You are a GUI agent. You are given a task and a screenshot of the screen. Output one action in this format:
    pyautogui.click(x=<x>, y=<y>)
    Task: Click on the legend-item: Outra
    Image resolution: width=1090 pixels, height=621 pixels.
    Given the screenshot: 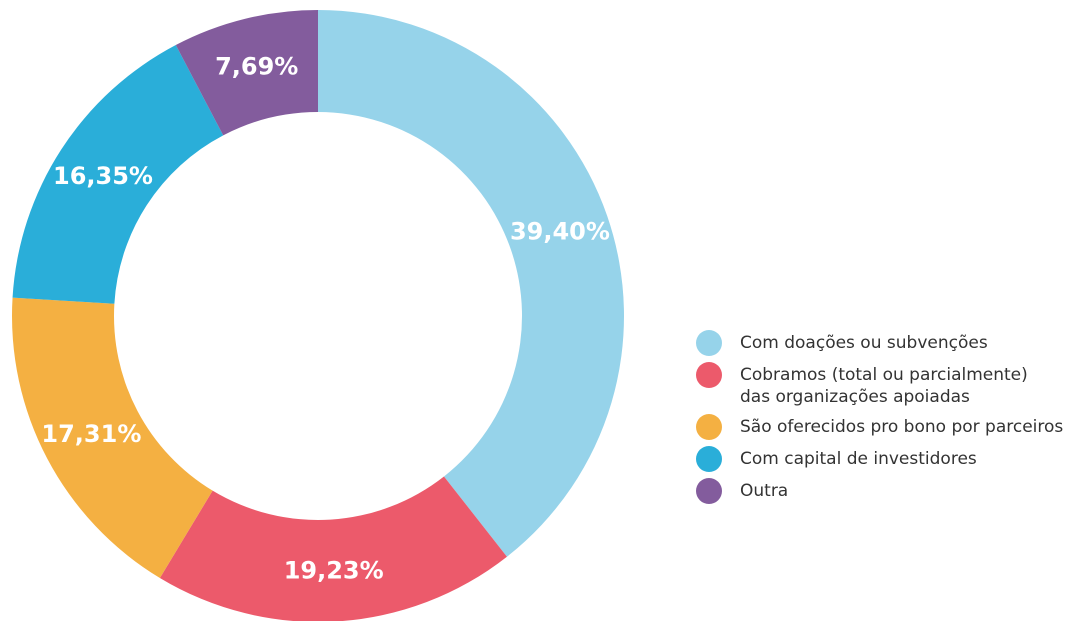 What is the action you would take?
    pyautogui.click(x=879, y=491)
    